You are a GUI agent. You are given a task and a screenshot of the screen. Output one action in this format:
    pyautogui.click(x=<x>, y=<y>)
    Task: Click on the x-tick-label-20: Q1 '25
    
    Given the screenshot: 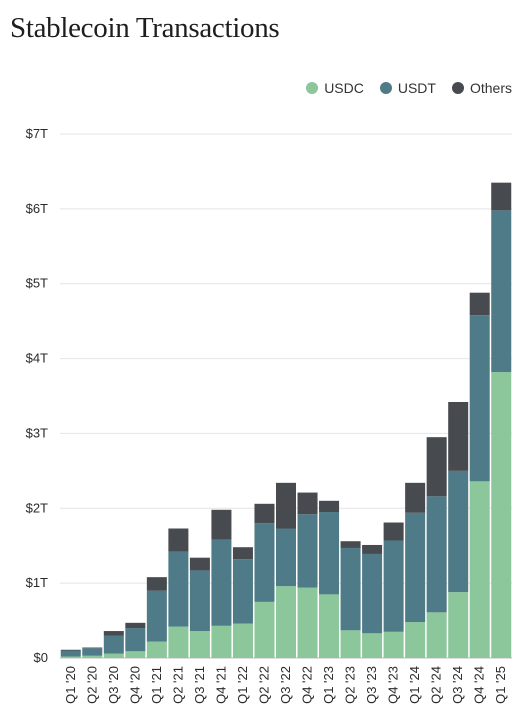 What is the action you would take?
    pyautogui.click(x=500, y=685)
    